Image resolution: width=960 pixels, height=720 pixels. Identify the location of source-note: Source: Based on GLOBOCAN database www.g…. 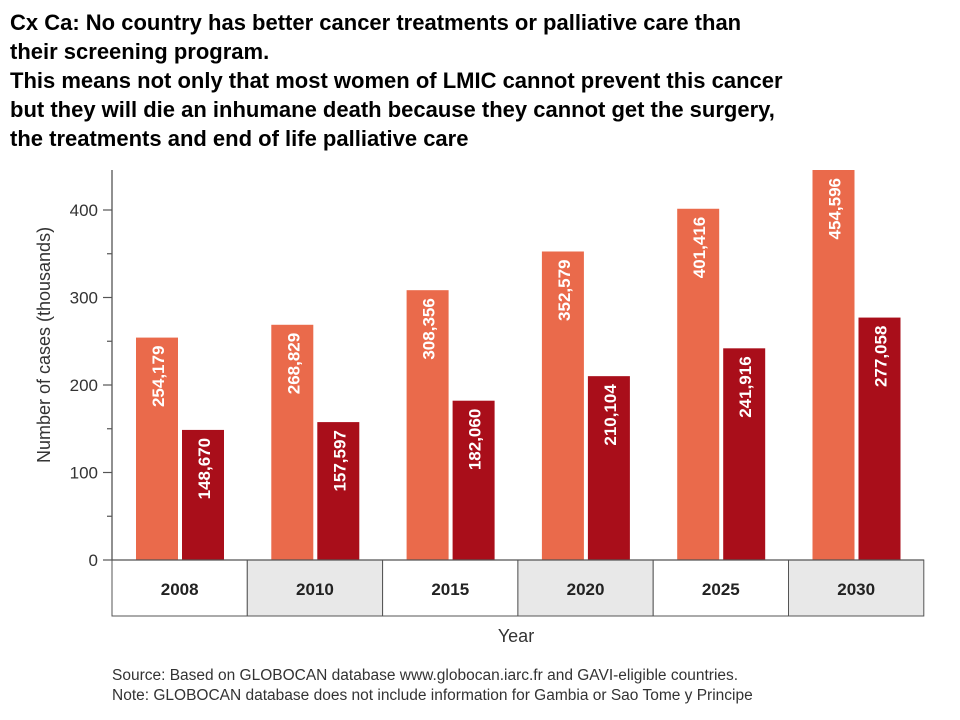
(425, 675).